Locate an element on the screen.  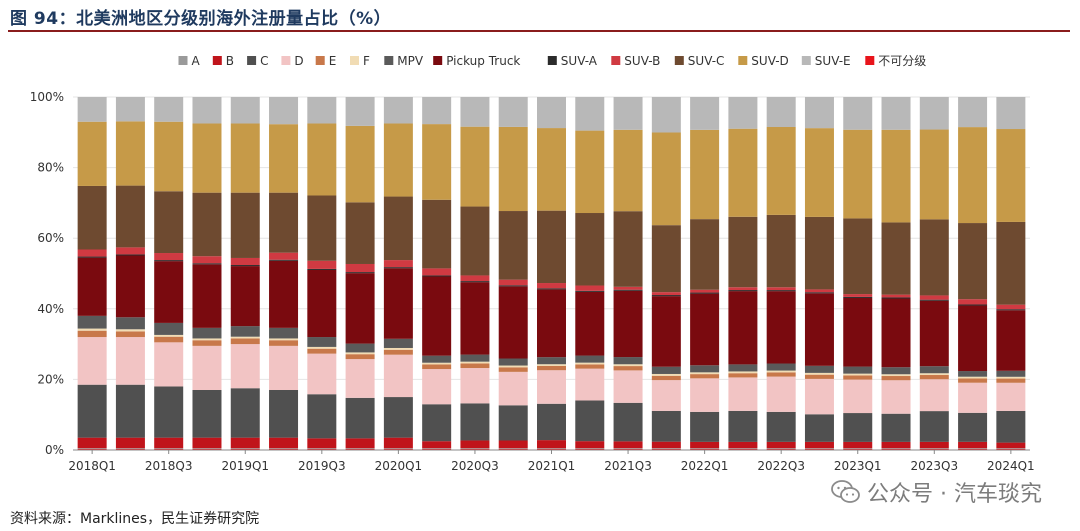
x-tick-label: 2024Q1 is located at coordinates (1011, 466).